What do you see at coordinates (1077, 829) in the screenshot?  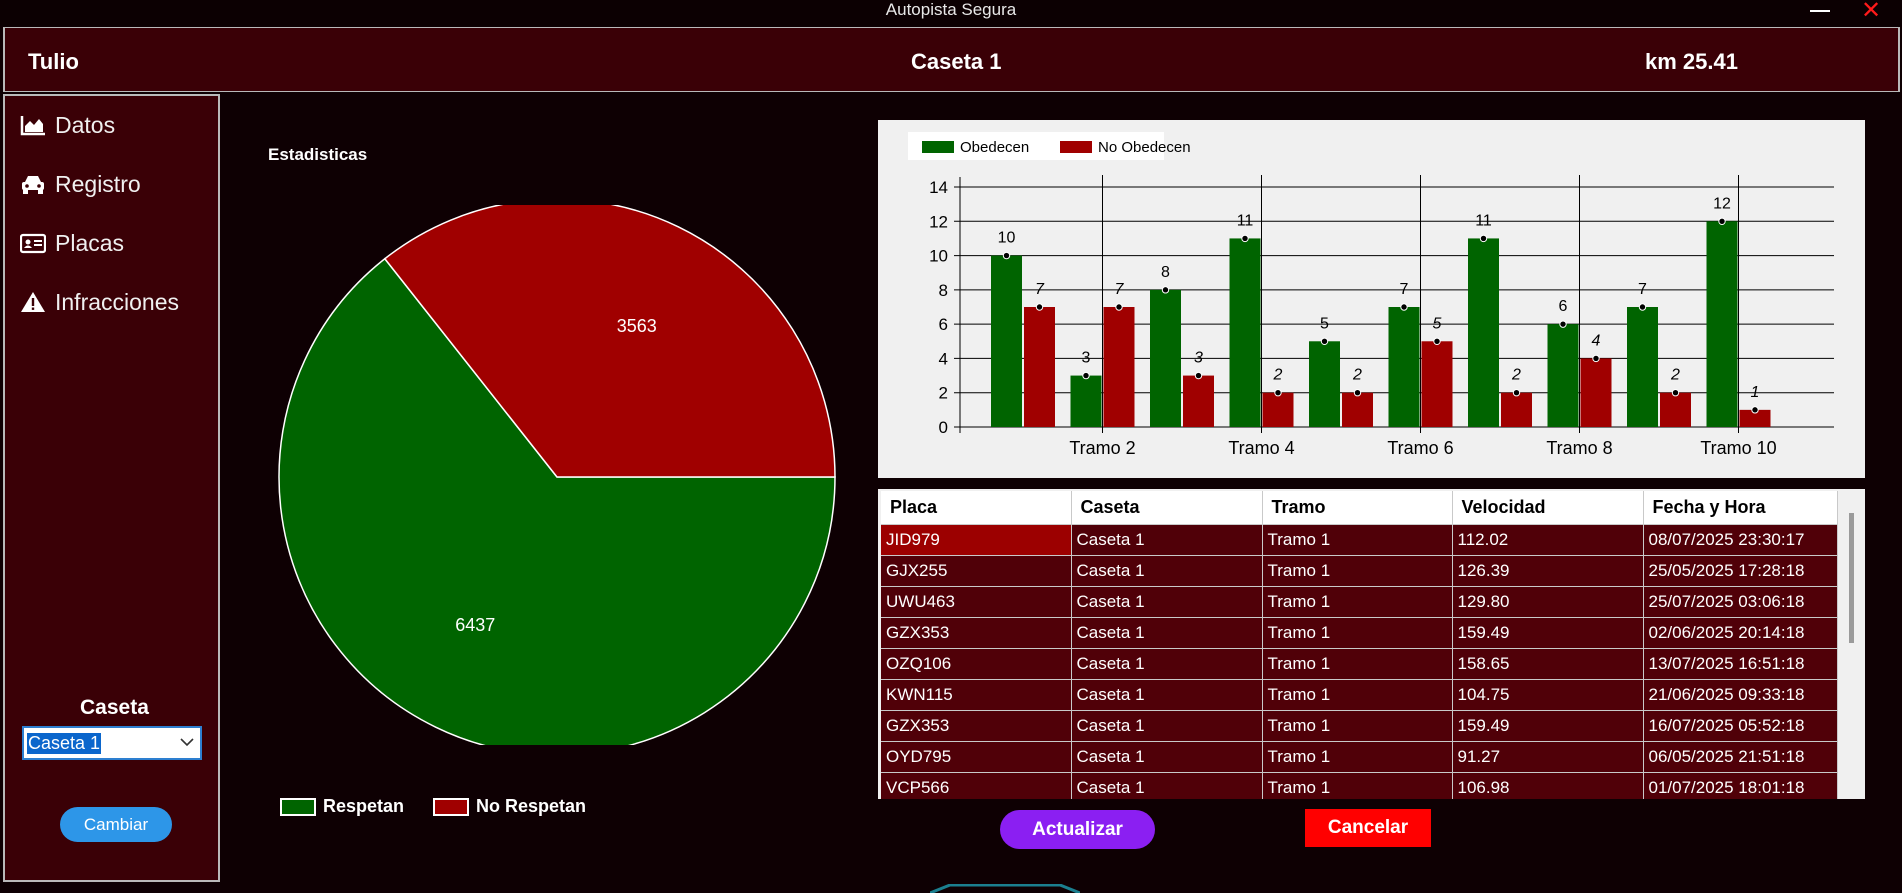 I see `actualizar-button: Actualizar` at bounding box center [1077, 829].